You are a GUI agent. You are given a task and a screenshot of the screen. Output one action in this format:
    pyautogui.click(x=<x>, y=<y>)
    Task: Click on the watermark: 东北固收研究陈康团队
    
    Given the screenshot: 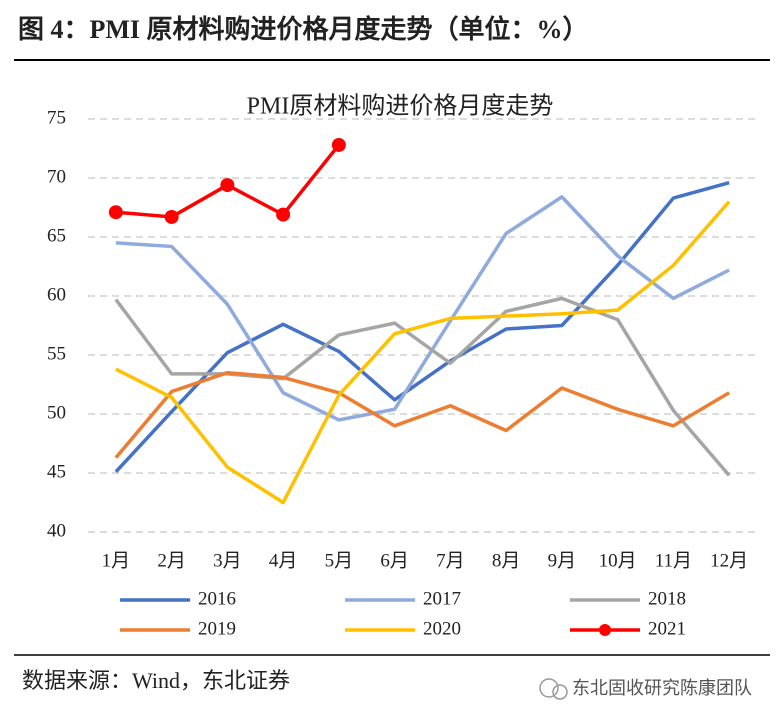 What is the action you would take?
    pyautogui.click(x=662, y=688)
    